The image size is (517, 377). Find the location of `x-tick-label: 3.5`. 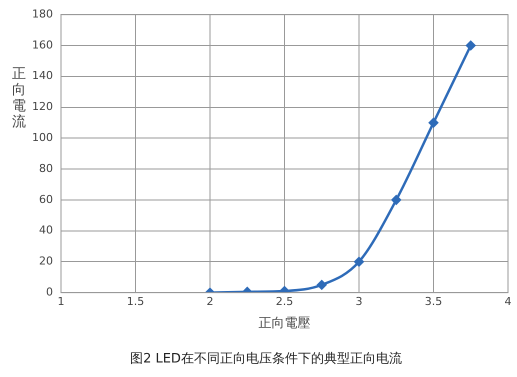

x-tick-label: 3.5 is located at coordinates (433, 301).